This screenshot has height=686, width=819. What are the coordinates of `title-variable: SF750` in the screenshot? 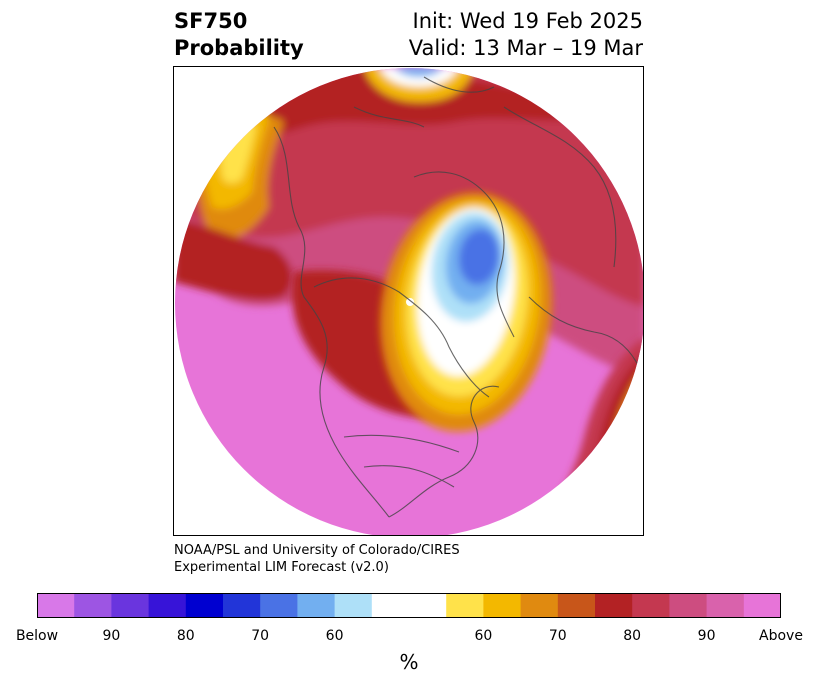 It's located at (211, 21).